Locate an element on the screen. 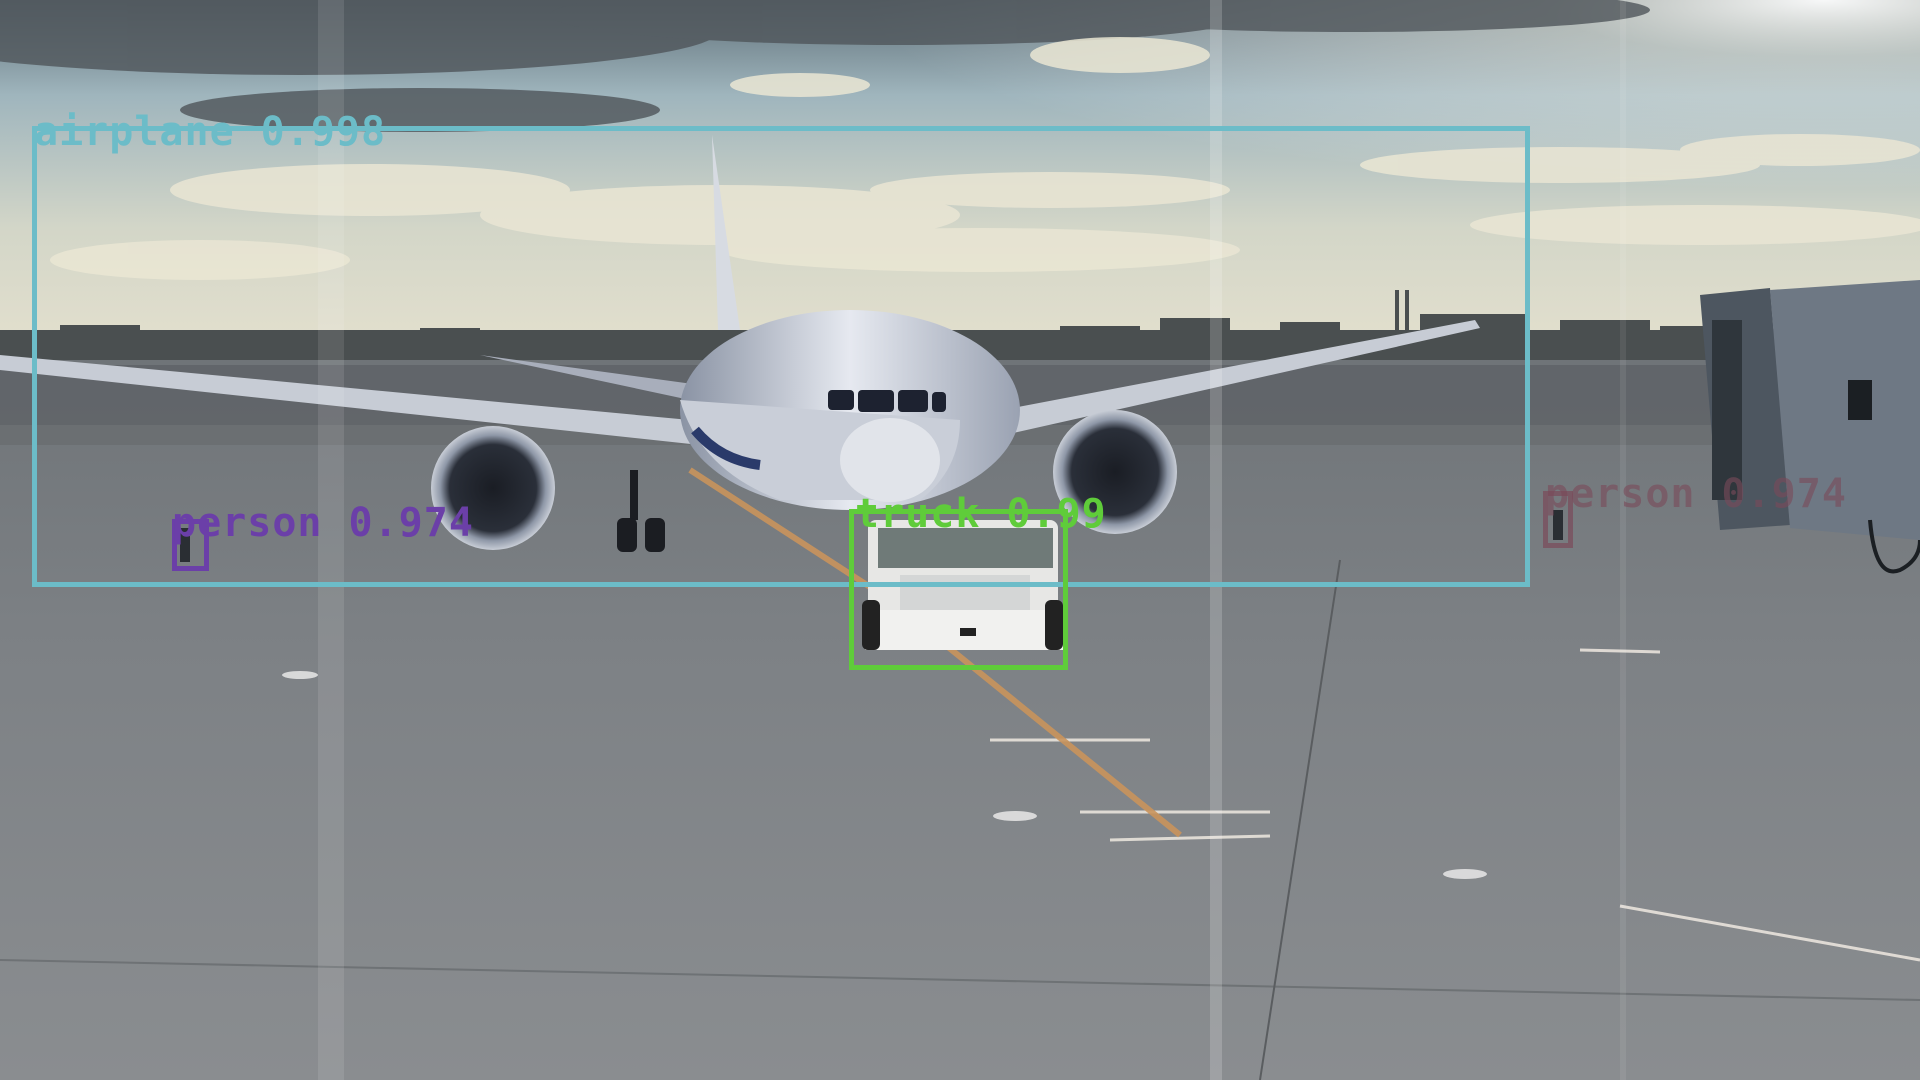  person-right-detection-label: person 0.974 is located at coordinates (1696, 494).